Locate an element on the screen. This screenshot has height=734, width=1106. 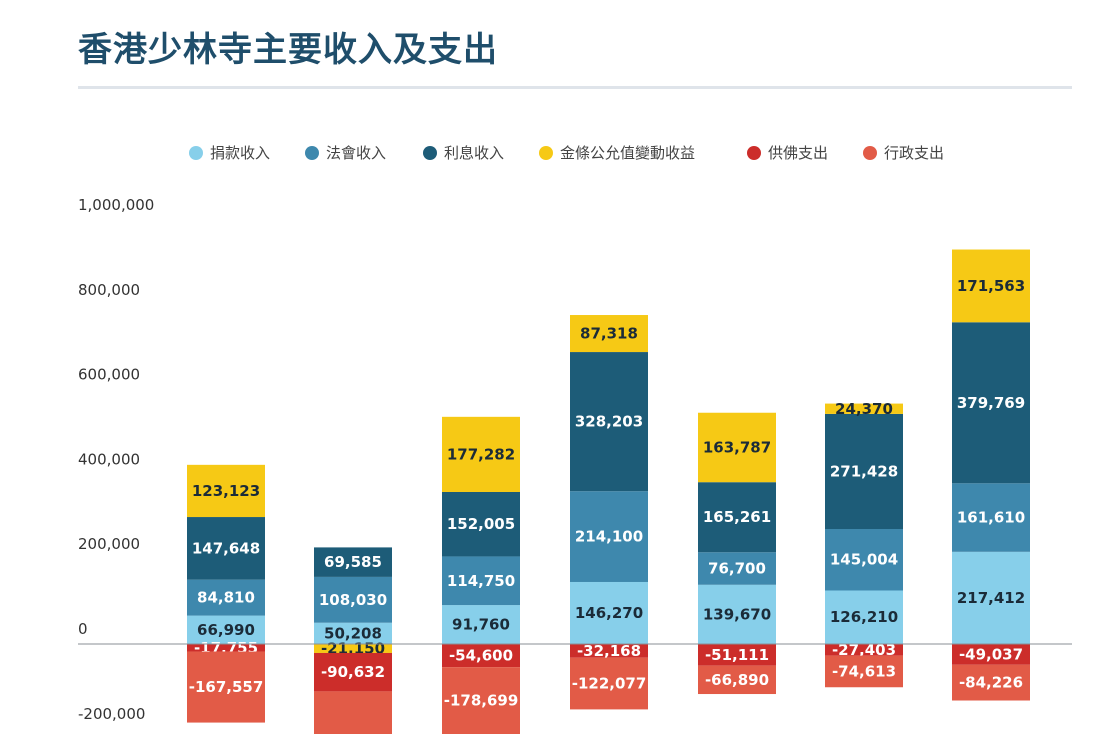
data-label-6-3: 271,428 is located at coordinates (864, 471).